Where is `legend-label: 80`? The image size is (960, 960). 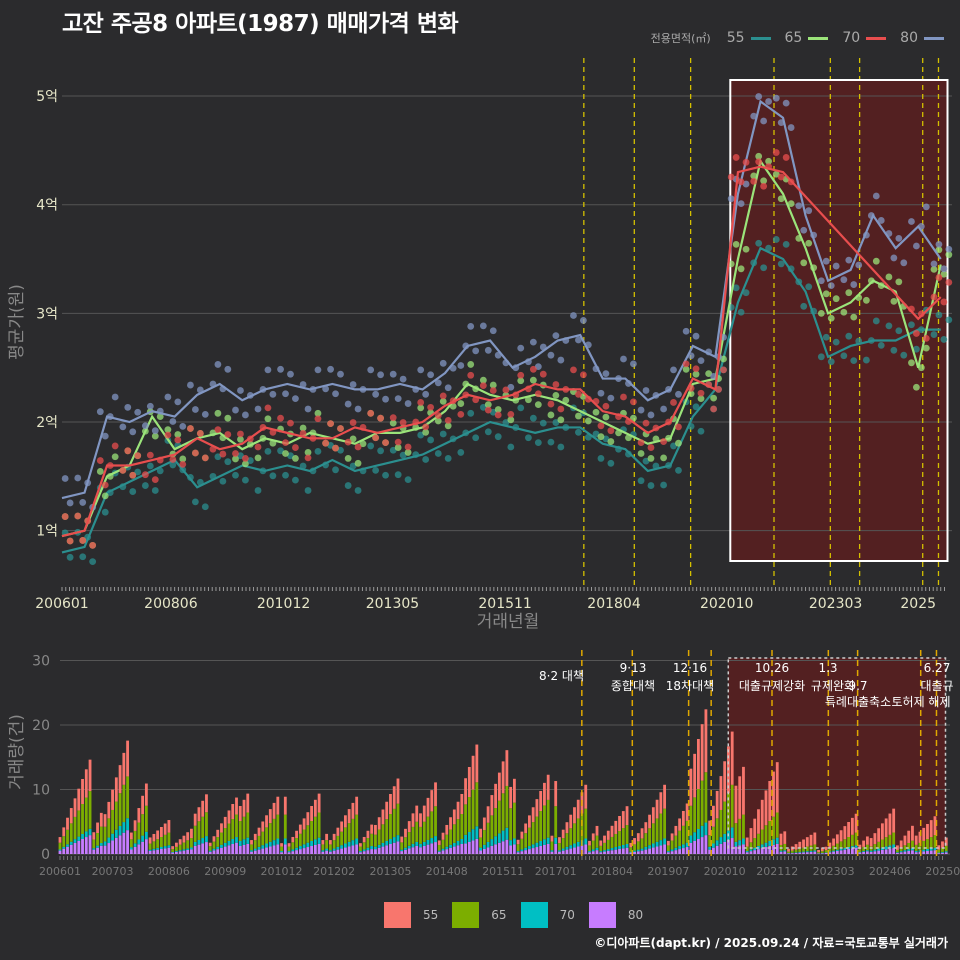 legend-label: 80 is located at coordinates (909, 38).